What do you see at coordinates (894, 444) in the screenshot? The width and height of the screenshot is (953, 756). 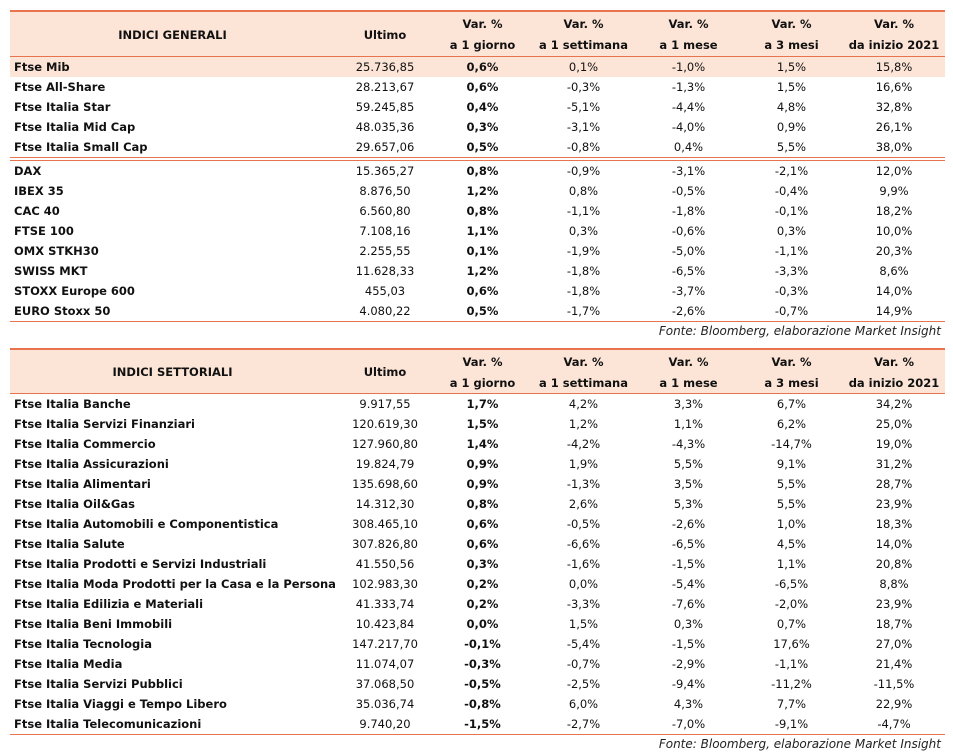 I see `cell-value: 19,0%` at bounding box center [894, 444].